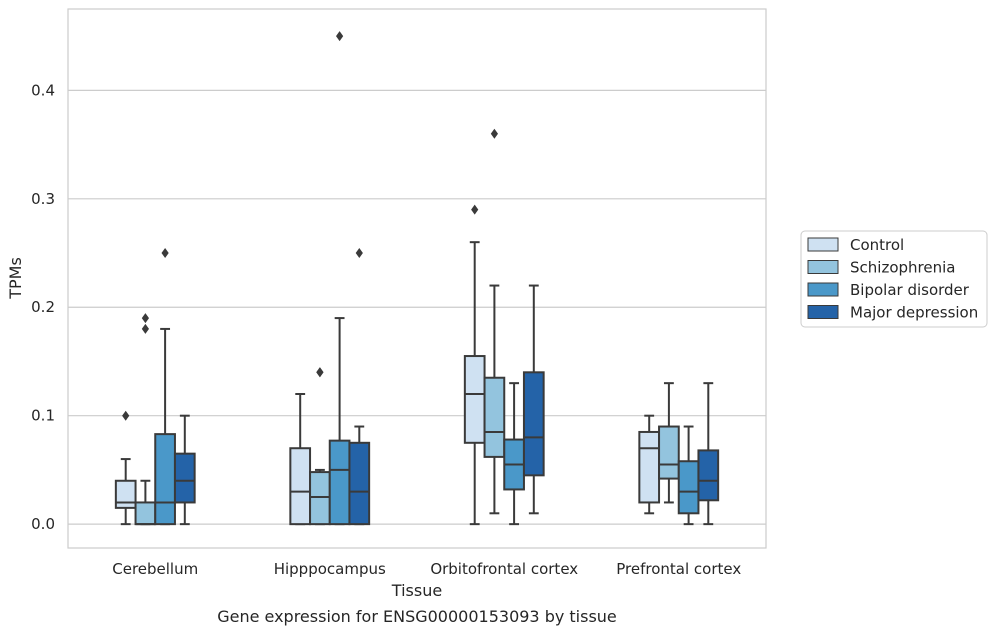 The height and width of the screenshot is (634, 997). I want to click on x-axis-label: Tissue, so click(416, 590).